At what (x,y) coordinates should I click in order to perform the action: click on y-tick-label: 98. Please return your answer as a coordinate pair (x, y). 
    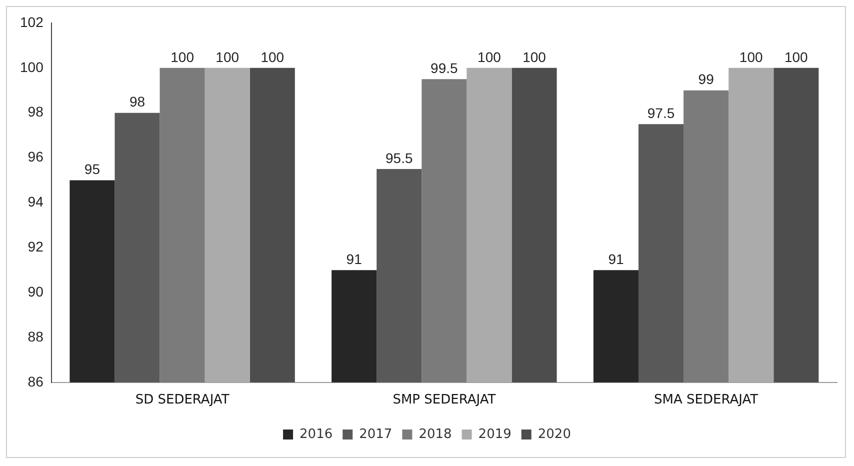
    Looking at the image, I should click on (36, 112).